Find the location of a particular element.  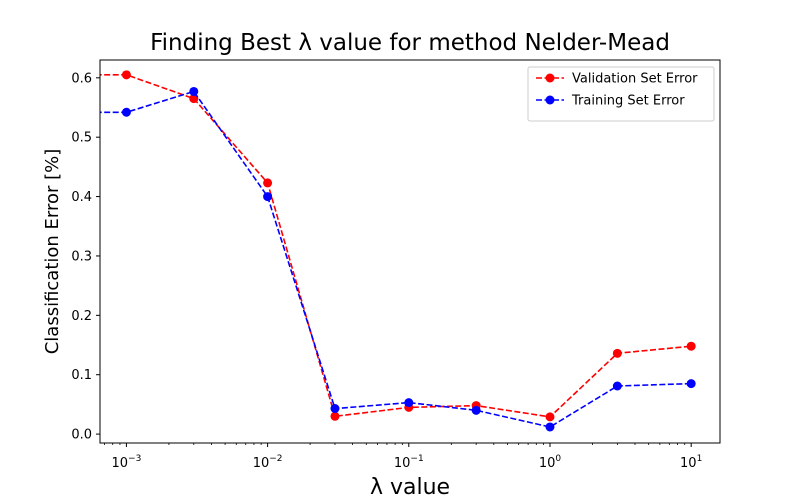

legend: Validation Set Error Training Set Error is located at coordinates (621, 94).